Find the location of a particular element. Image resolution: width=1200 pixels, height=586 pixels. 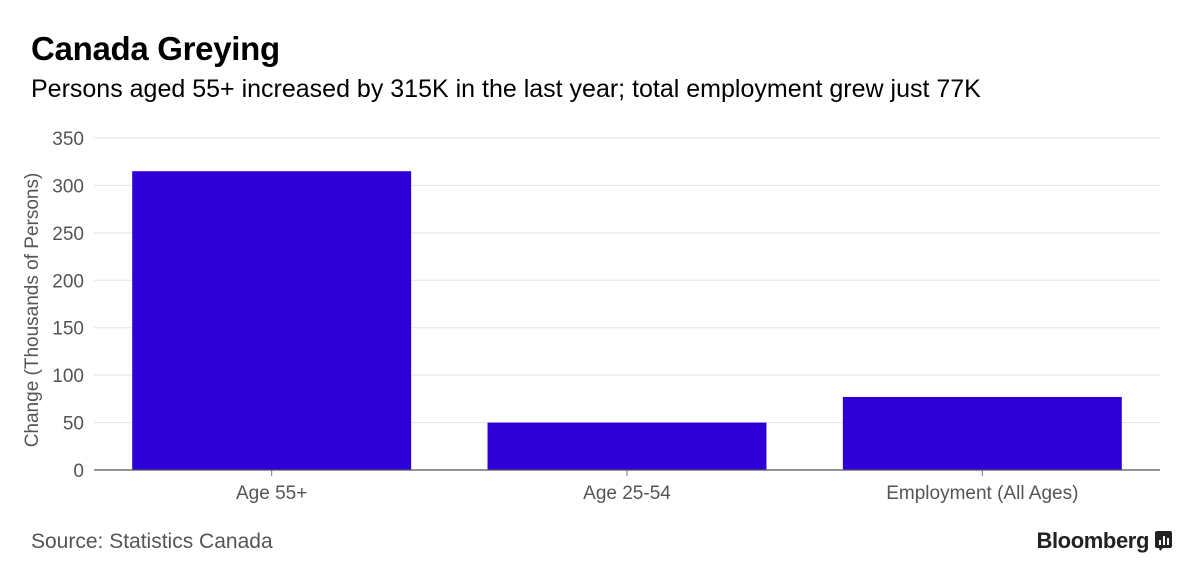

y-tick-label: 350 is located at coordinates (68, 139).